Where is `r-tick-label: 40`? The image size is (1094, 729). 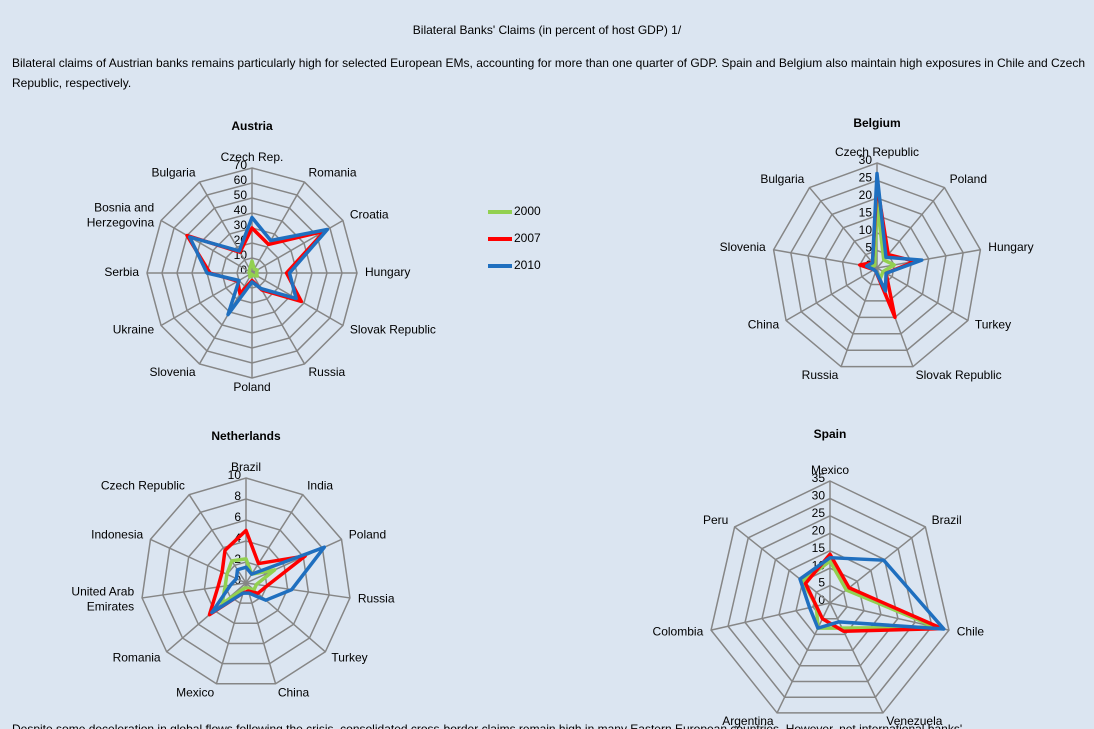
r-tick-label: 40 is located at coordinates (241, 210).